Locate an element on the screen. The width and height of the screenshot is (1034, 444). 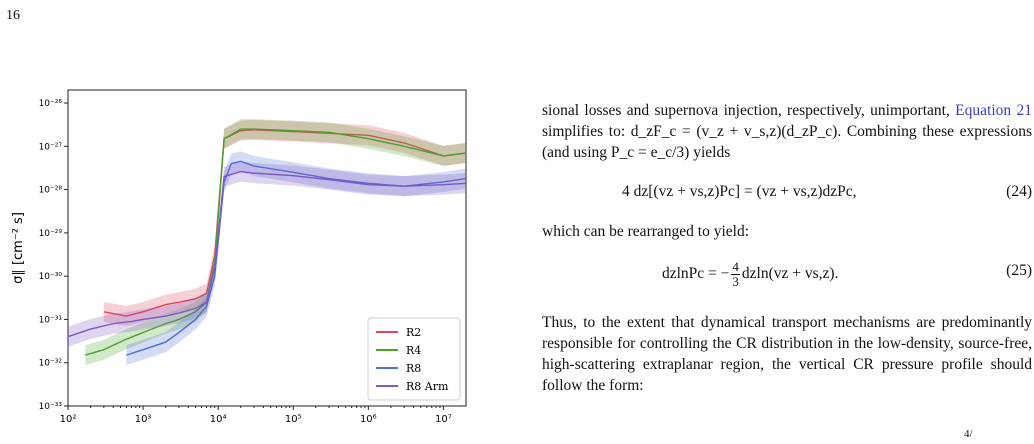
y-tick-label: 10⁻³³ is located at coordinates (51, 407).